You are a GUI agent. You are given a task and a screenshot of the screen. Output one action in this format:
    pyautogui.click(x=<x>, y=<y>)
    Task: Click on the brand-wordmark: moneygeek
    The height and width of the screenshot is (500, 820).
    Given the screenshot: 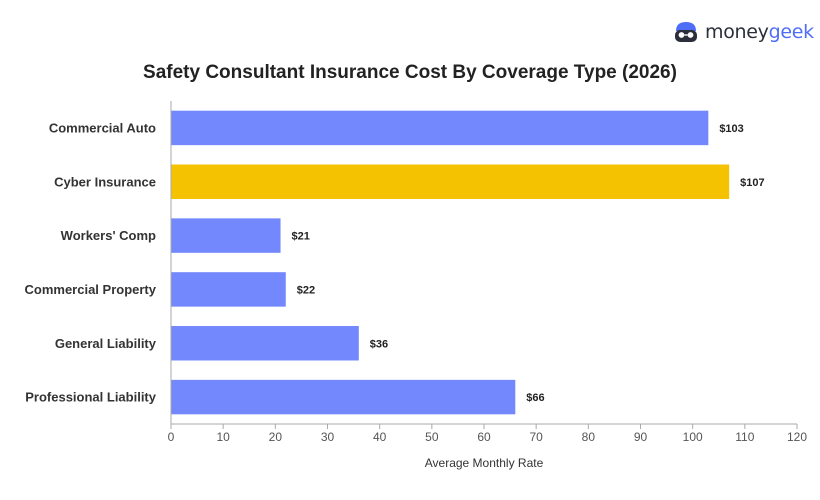 What is the action you would take?
    pyautogui.click(x=759, y=32)
    